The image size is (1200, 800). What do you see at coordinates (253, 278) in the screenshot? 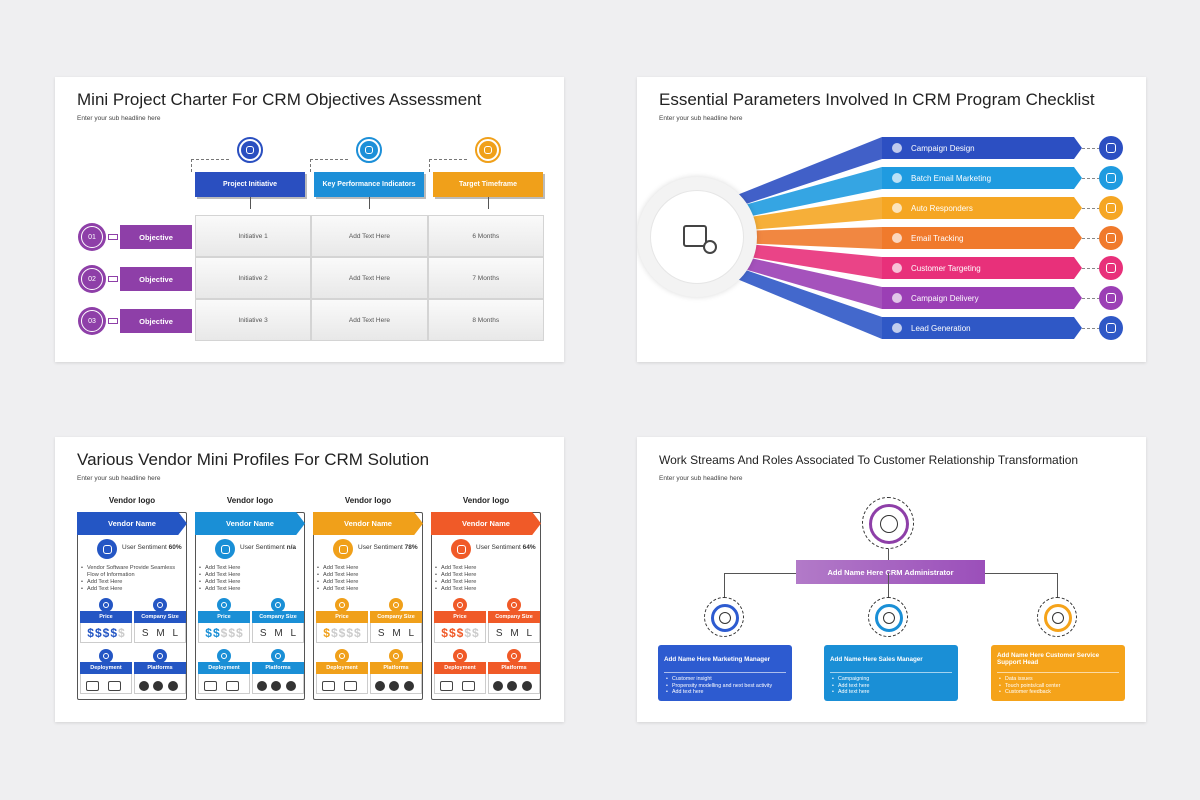
I see `table-cell: Initiative 2` at bounding box center [253, 278].